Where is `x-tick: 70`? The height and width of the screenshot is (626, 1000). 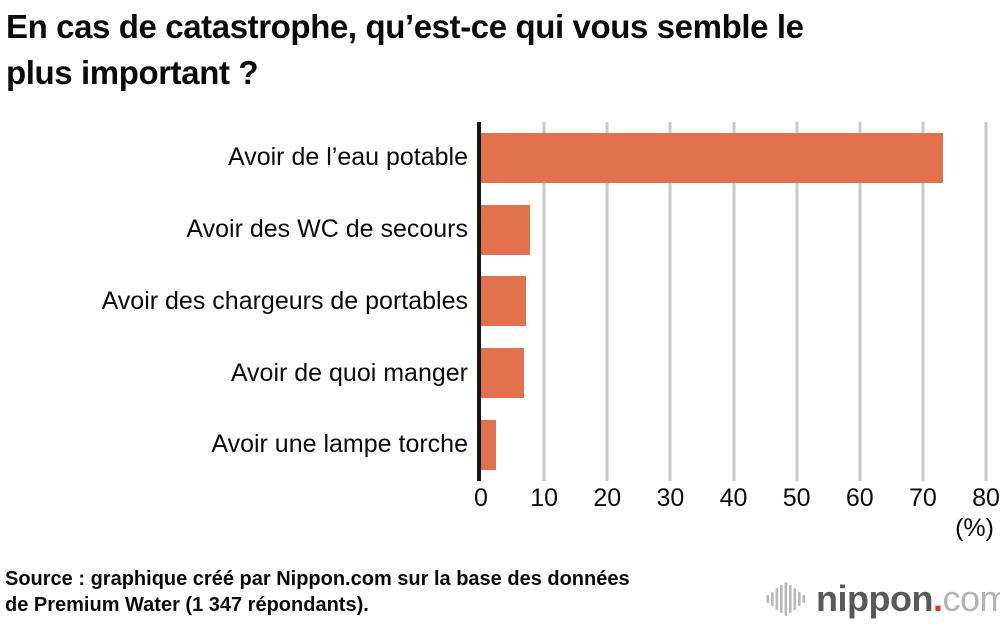 x-tick: 70 is located at coordinates (922, 498).